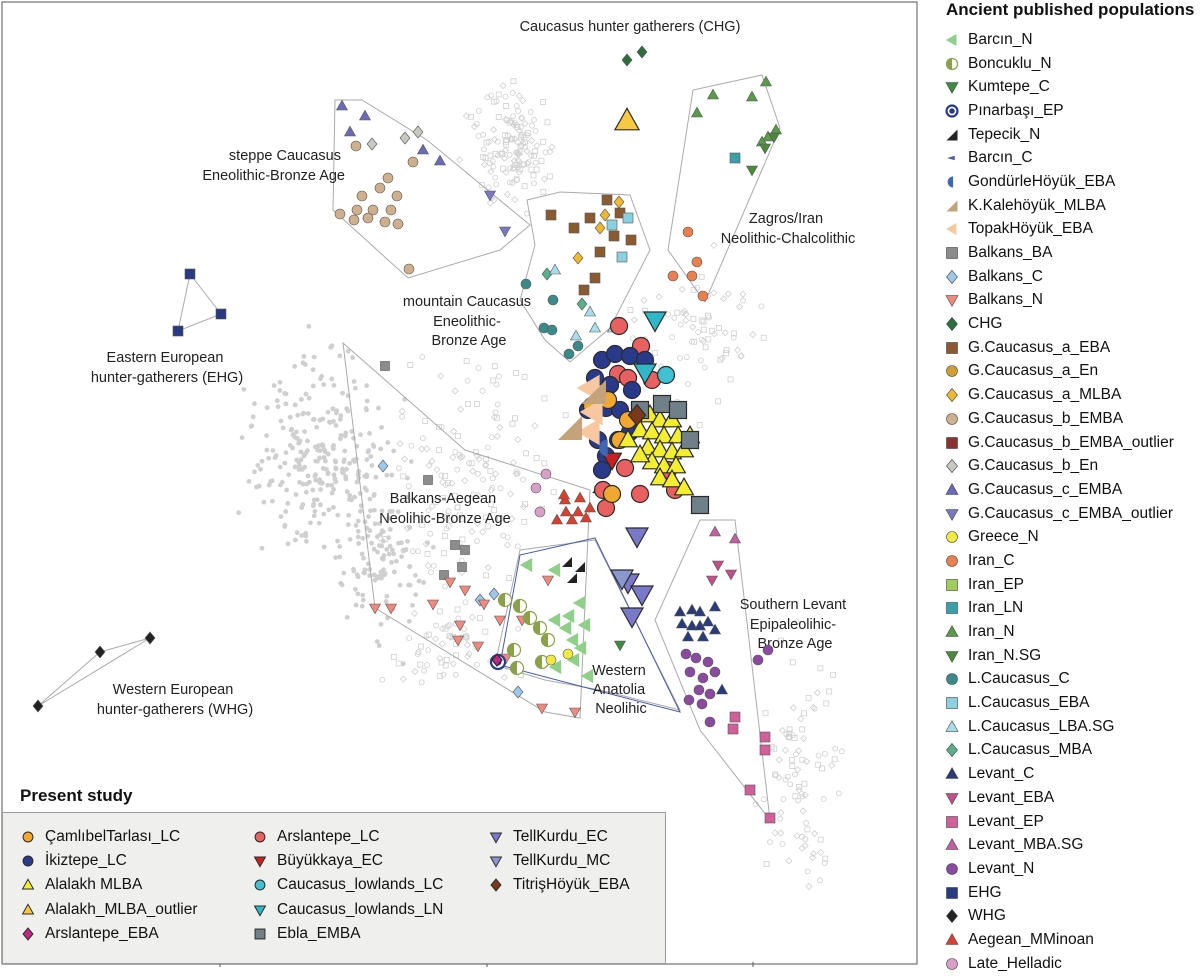 The height and width of the screenshot is (976, 1200). Describe the element at coordinates (630, 27) in the screenshot. I see `label-chg-line: Caucasus hunter gatherers (CHG)` at that location.